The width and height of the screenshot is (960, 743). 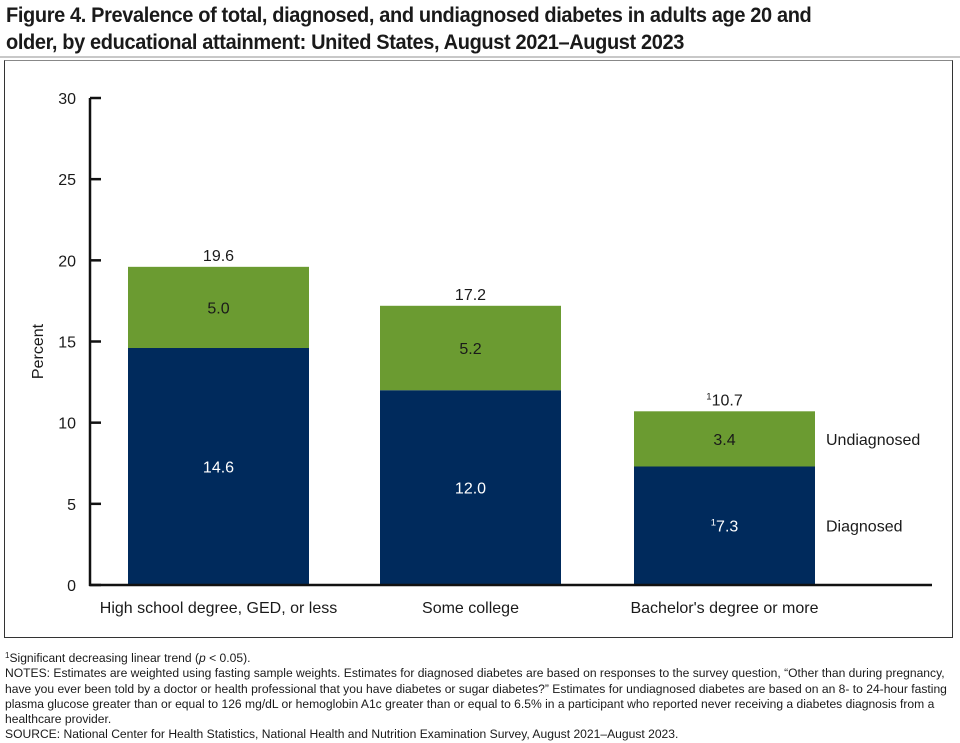 I want to click on data-label-total: 19.6, so click(x=218, y=256).